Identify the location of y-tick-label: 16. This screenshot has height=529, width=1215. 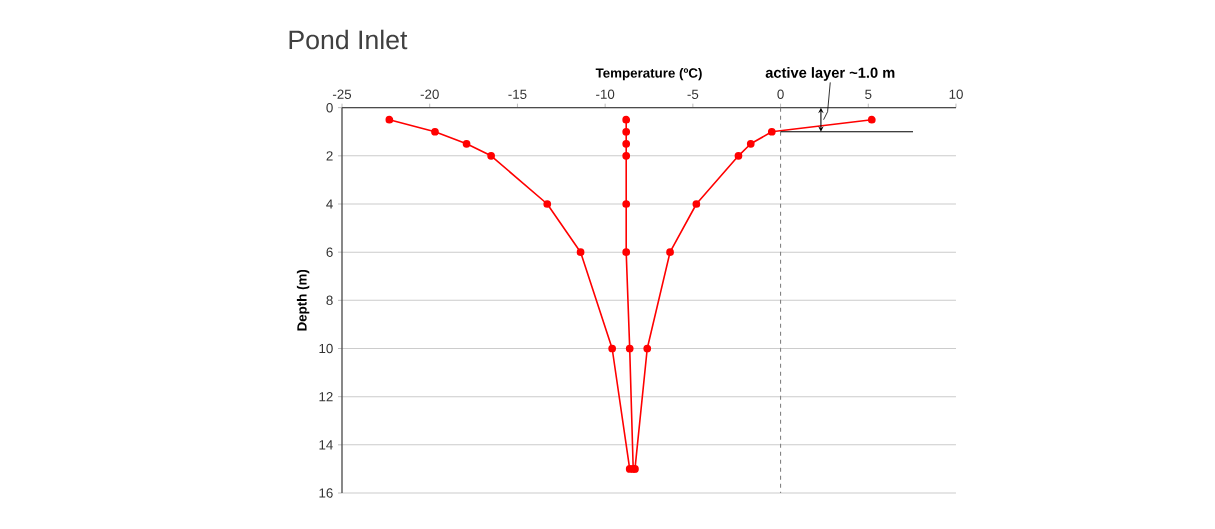
(326, 493).